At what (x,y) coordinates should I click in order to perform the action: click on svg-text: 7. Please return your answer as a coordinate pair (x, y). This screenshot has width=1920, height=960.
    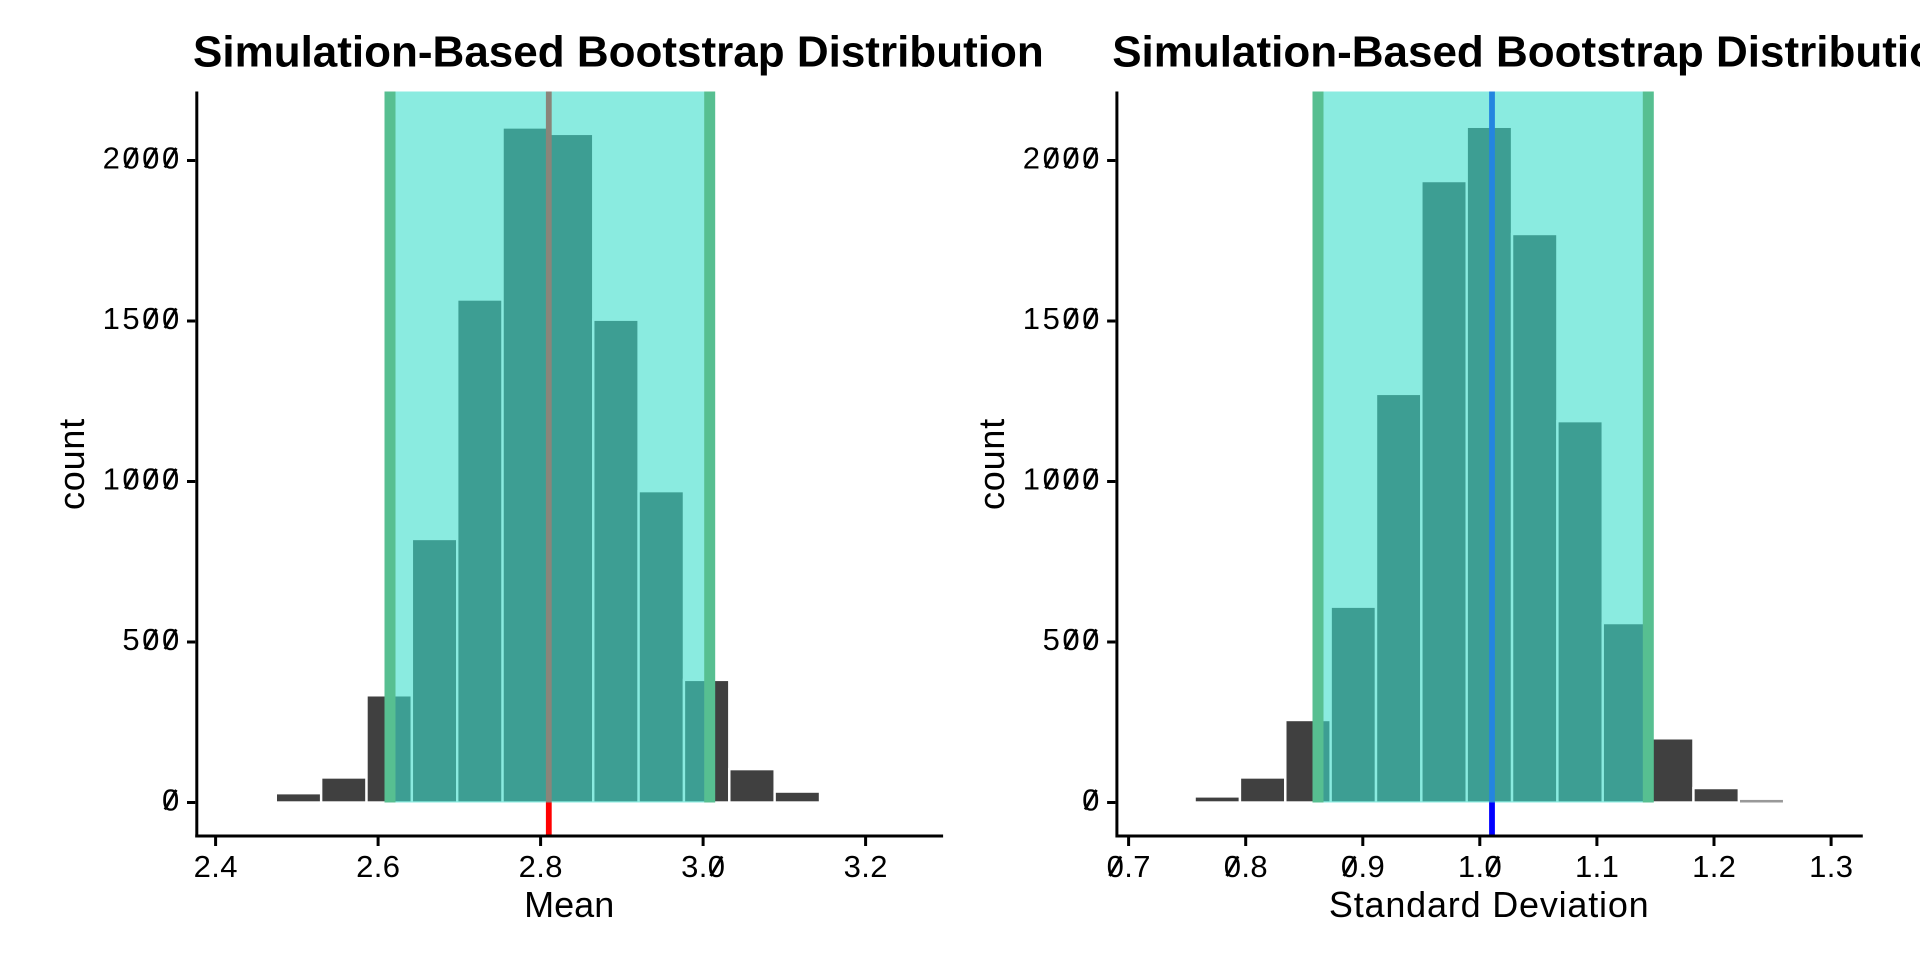
    Looking at the image, I should click on (1141, 866).